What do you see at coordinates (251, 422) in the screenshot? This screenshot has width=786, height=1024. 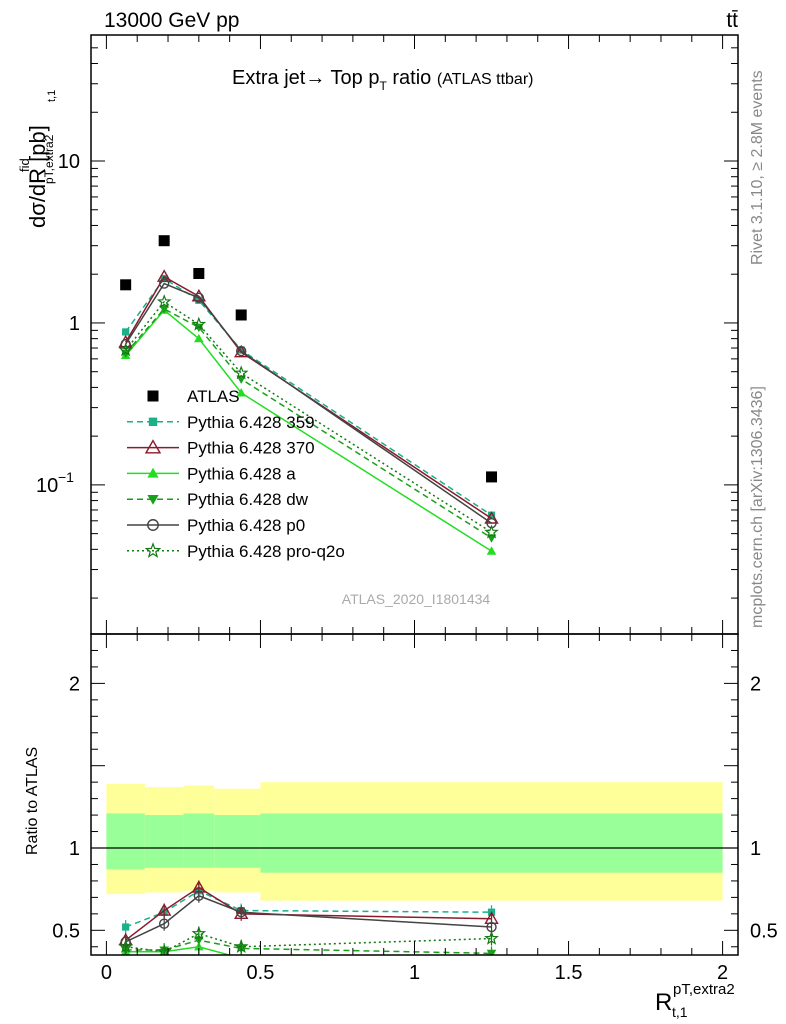 I see `legend-label: Pythia 6.428 359` at bounding box center [251, 422].